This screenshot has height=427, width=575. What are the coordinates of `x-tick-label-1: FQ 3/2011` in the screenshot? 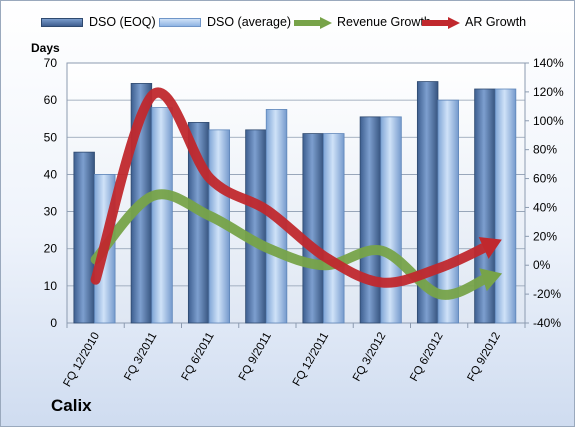 It's located at (140, 357).